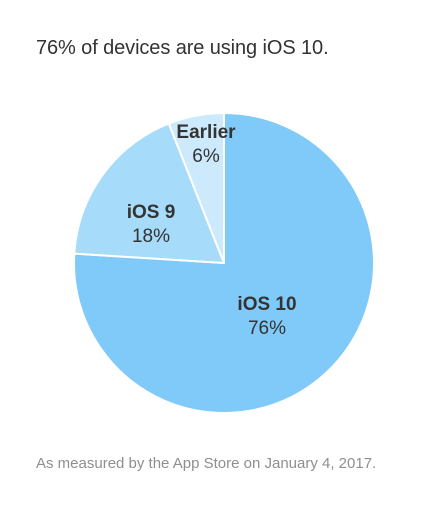 Image resolution: width=432 pixels, height=508 pixels. I want to click on slice-label-ios-9: iOS 9, so click(151, 212).